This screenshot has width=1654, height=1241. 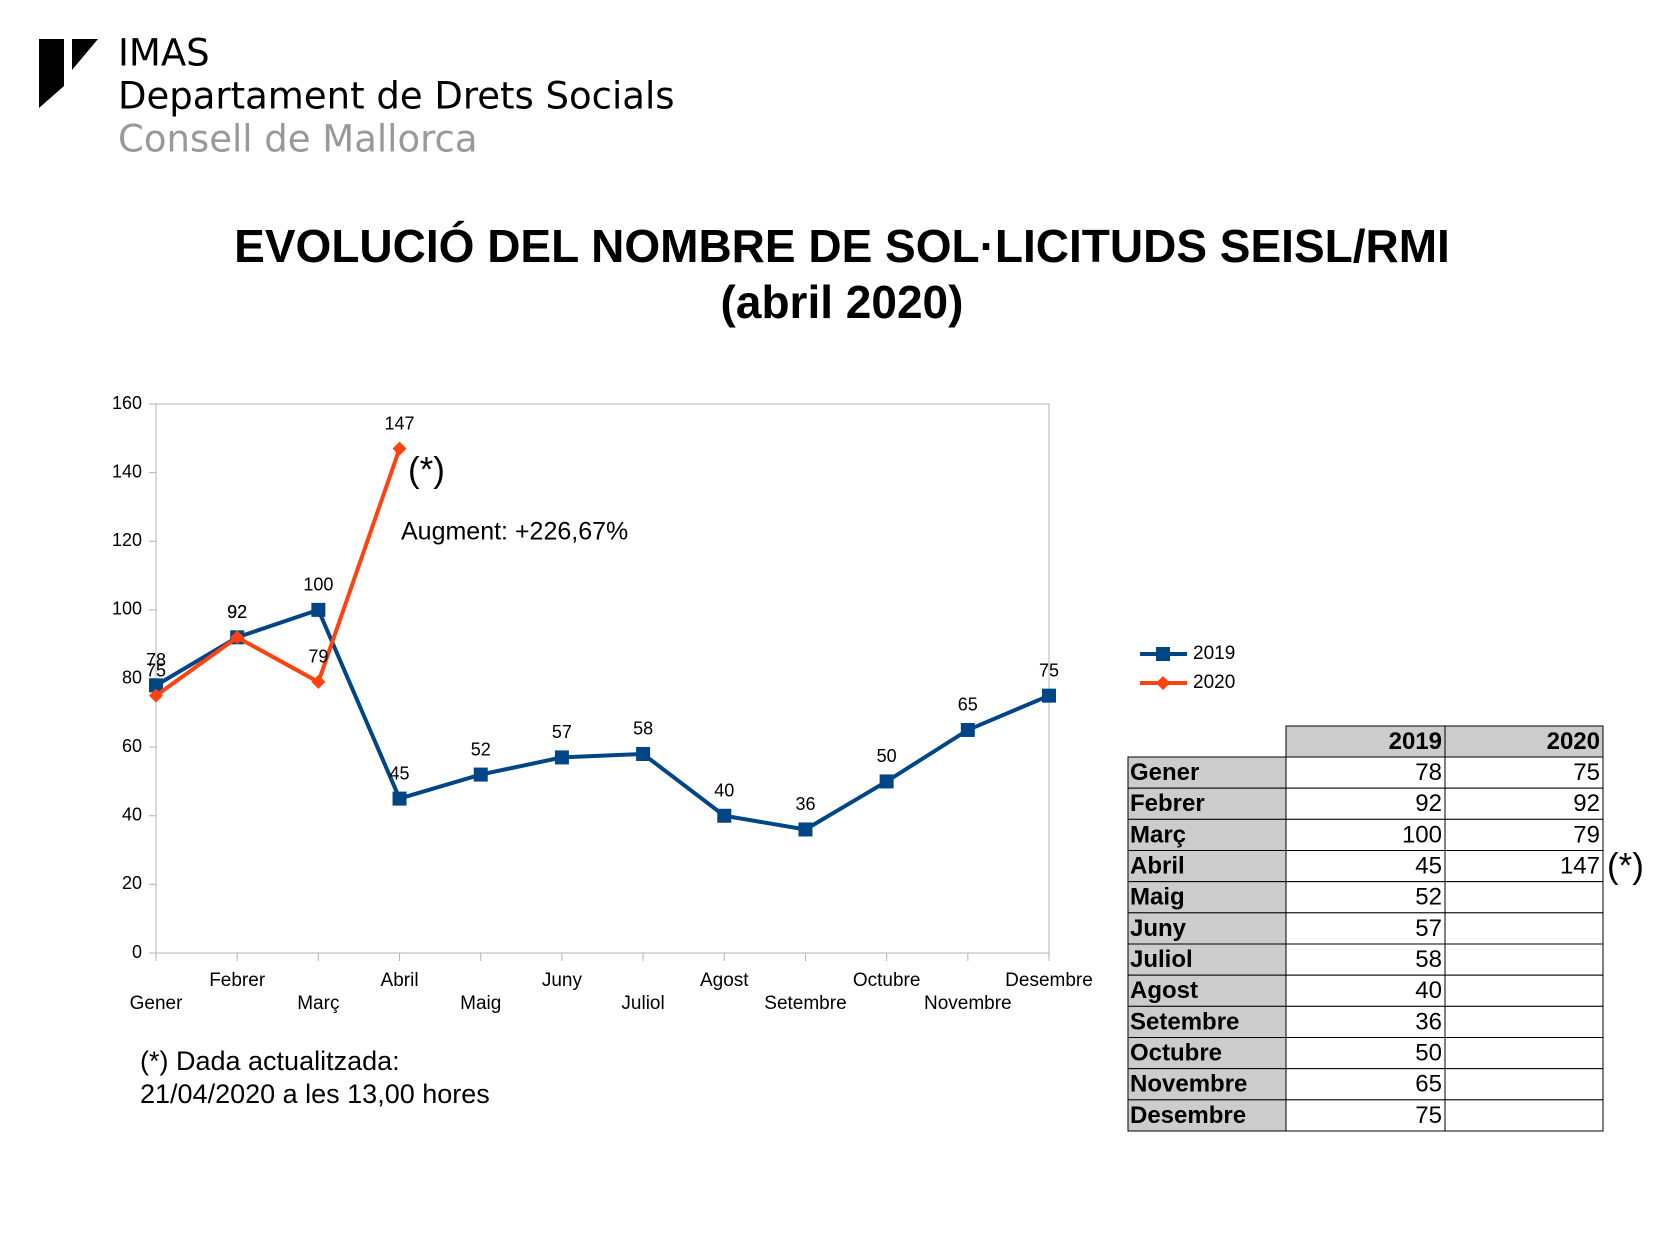 What do you see at coordinates (315, 1094) in the screenshot?
I see `footnote: 21/04/2020 a les 13,00 hores` at bounding box center [315, 1094].